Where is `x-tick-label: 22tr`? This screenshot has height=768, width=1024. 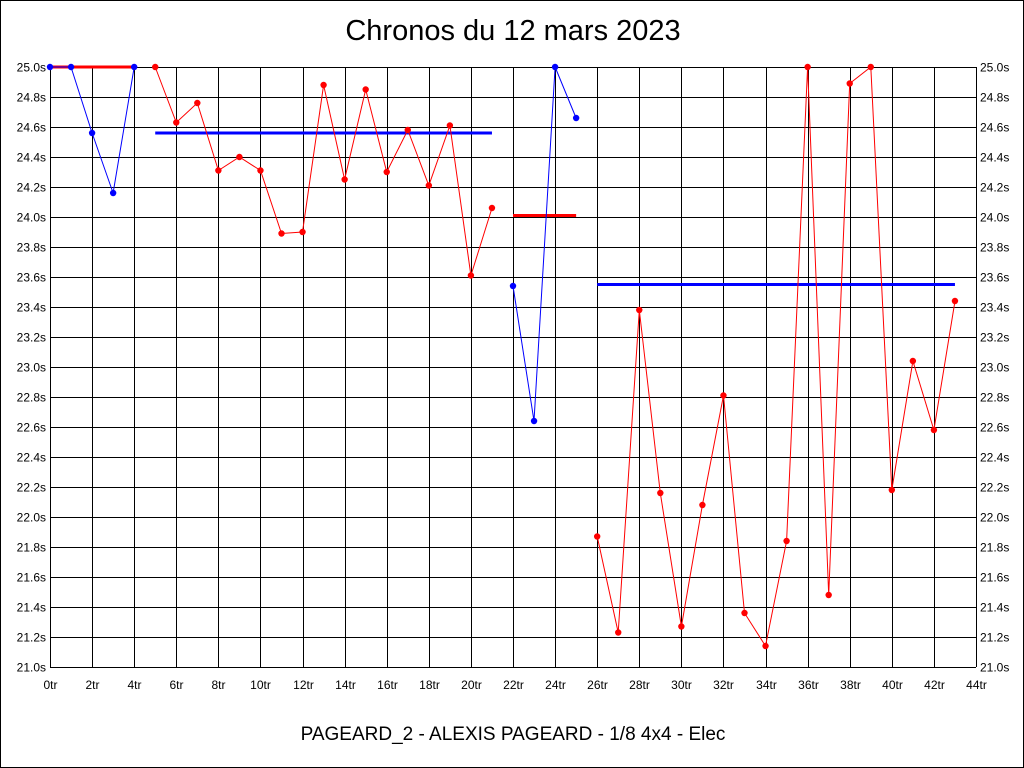
x-tick-label: 22tr is located at coordinates (513, 685).